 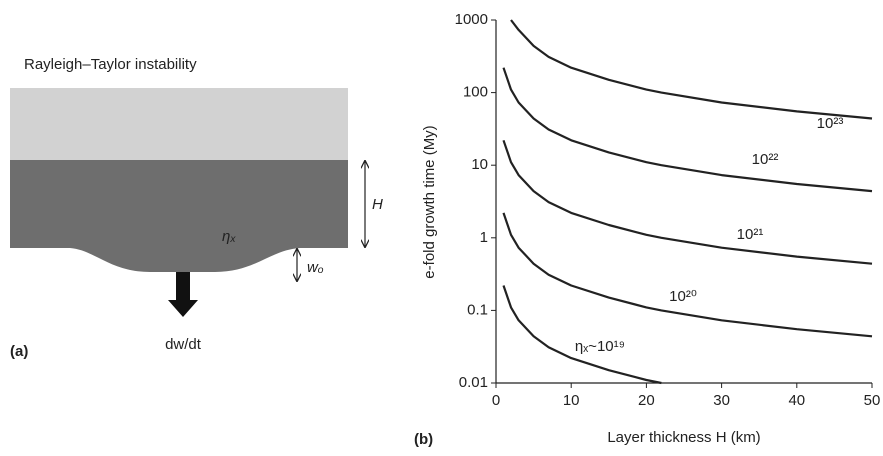 What do you see at coordinates (484, 237) in the screenshot?
I see `y-tick-label: 1` at bounding box center [484, 237].